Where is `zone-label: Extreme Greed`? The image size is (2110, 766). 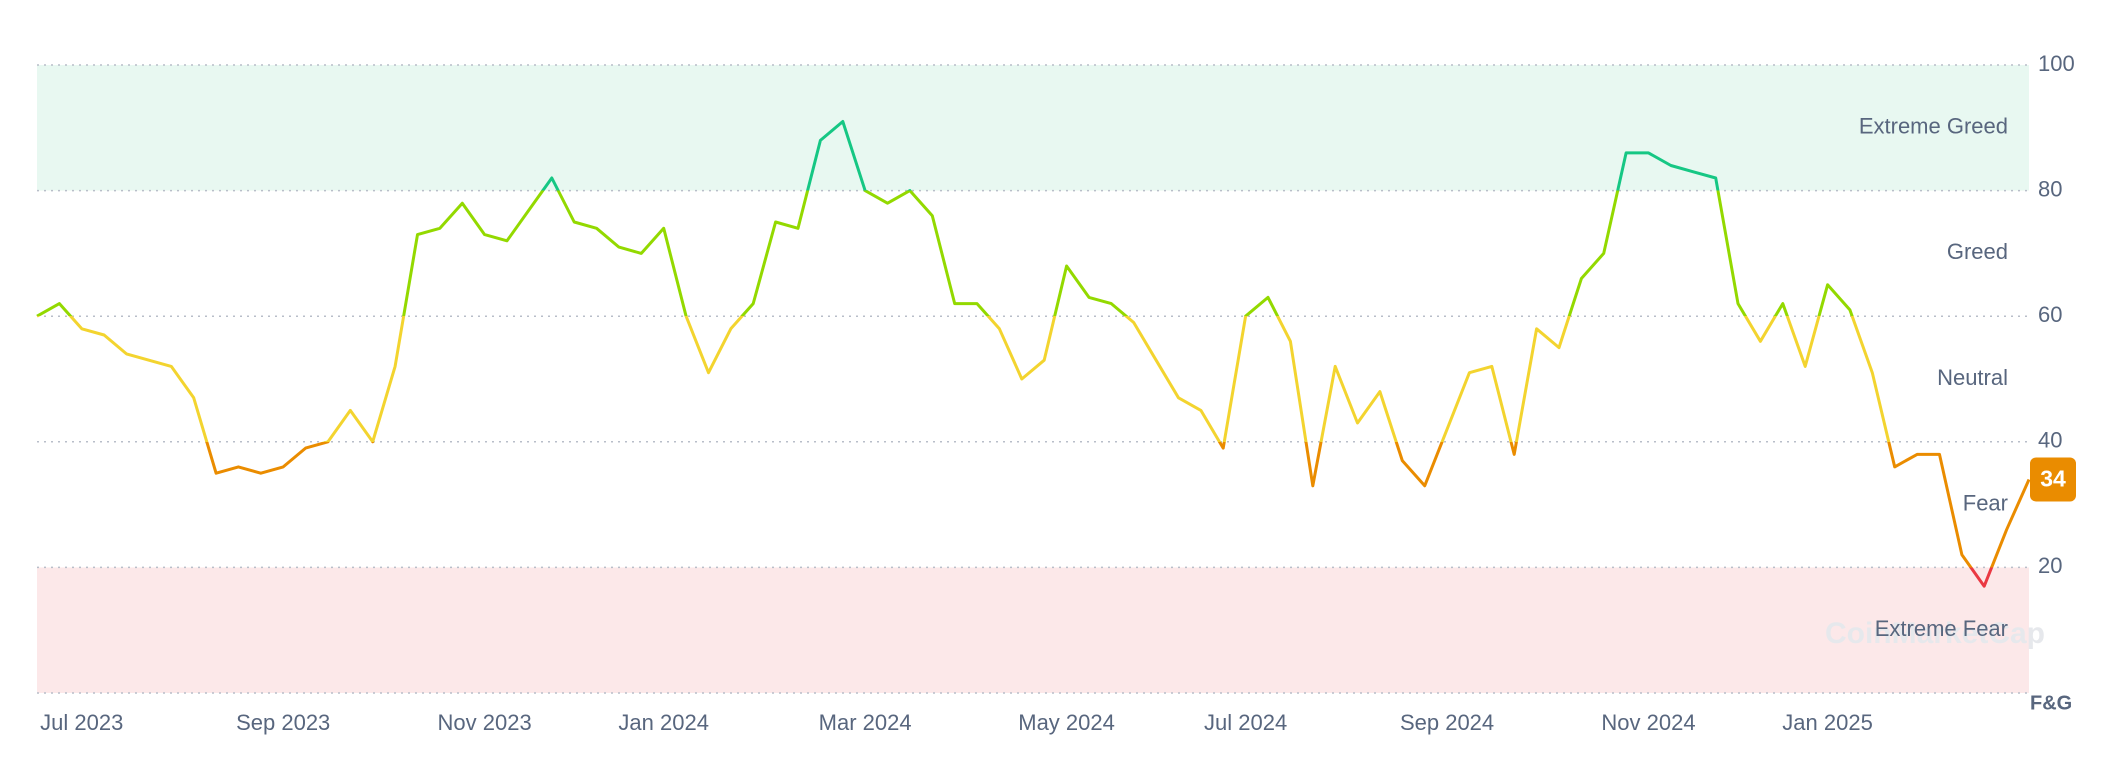
zone-label: Extreme Greed is located at coordinates (1933, 126).